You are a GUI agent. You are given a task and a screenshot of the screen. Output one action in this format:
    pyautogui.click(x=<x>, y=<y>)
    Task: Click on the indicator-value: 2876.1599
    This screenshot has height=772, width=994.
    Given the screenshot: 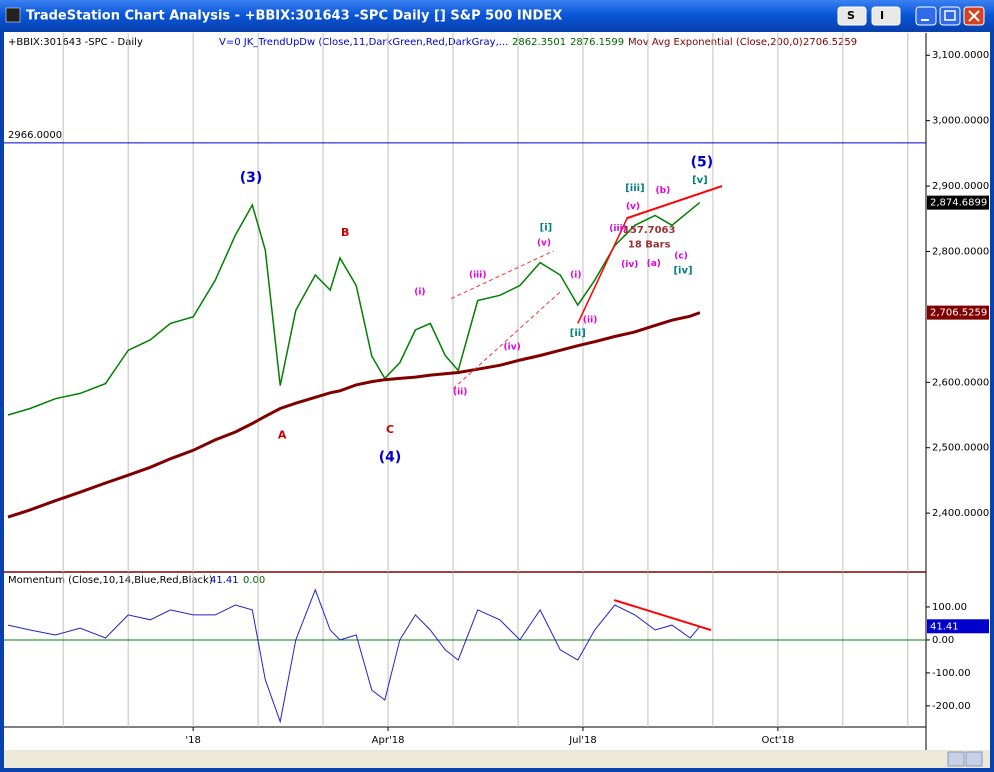 What is the action you would take?
    pyautogui.click(x=597, y=42)
    